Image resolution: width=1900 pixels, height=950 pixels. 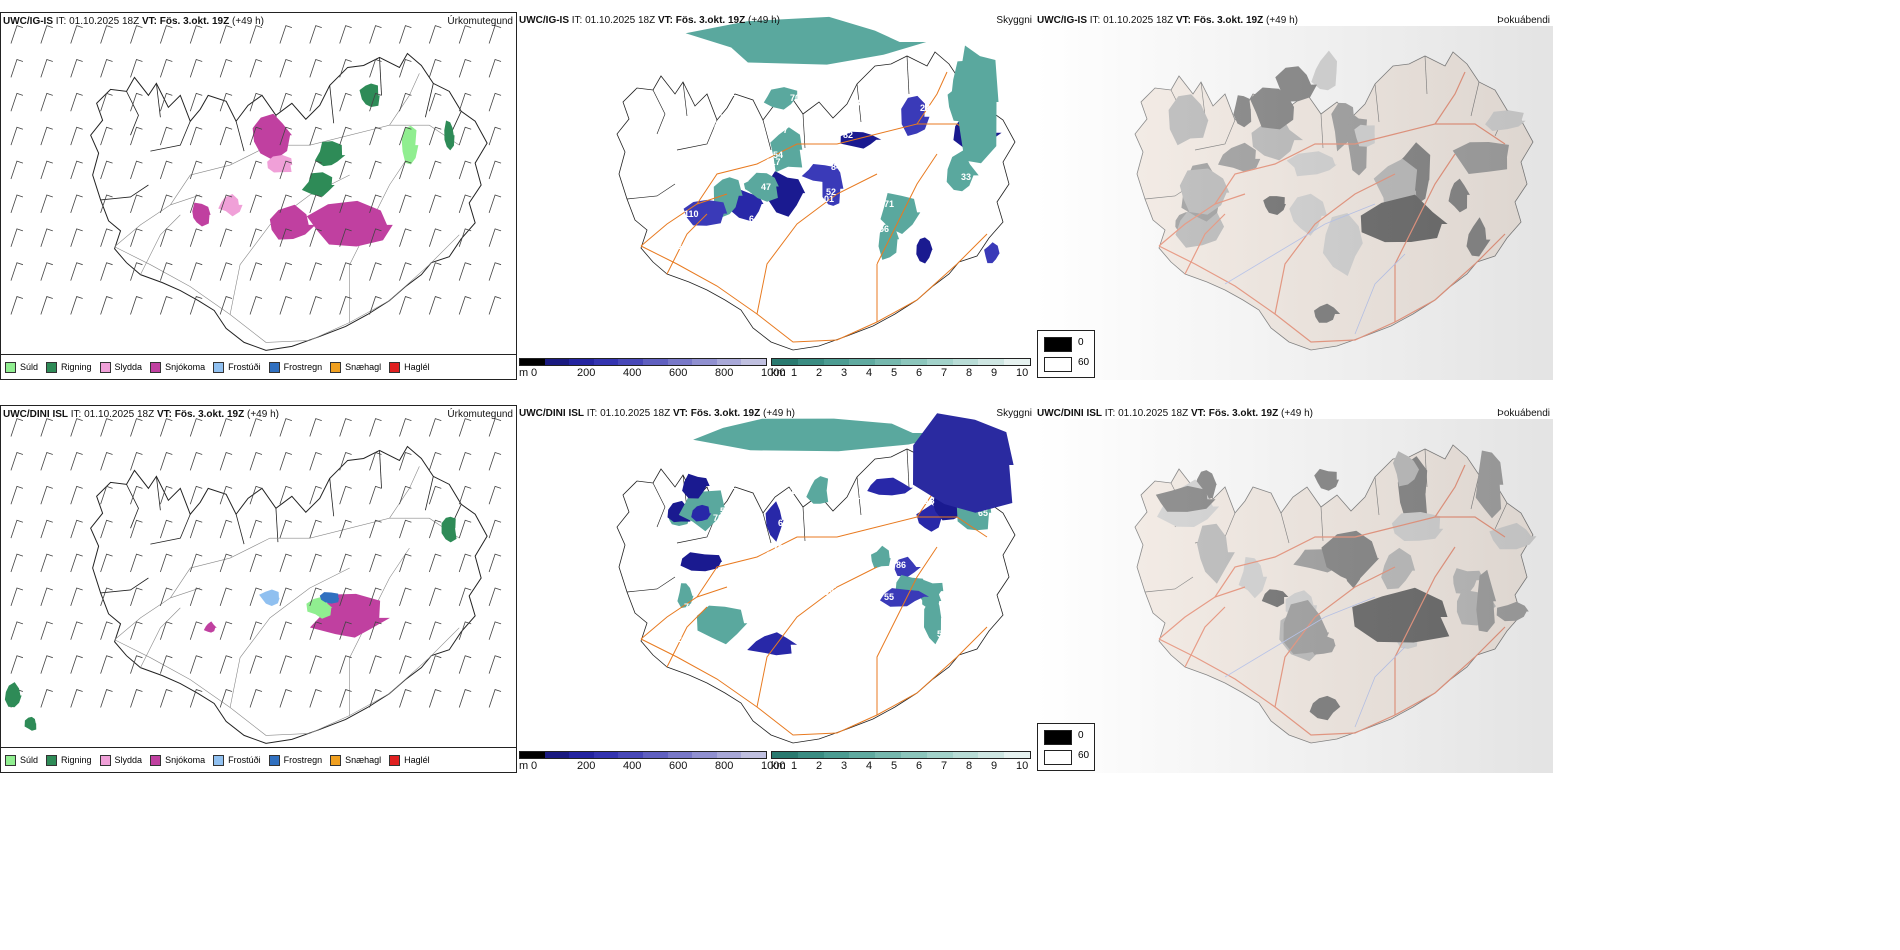 What do you see at coordinates (783, 130) in the screenshot?
I see `cloud-base-label: 77` at bounding box center [783, 130].